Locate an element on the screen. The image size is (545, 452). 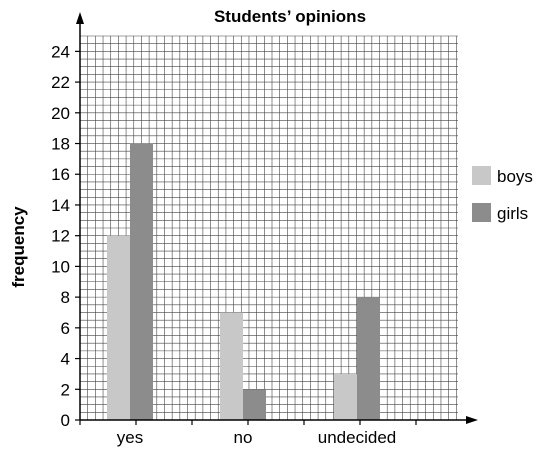
legend: boys girls is located at coordinates (502, 194).